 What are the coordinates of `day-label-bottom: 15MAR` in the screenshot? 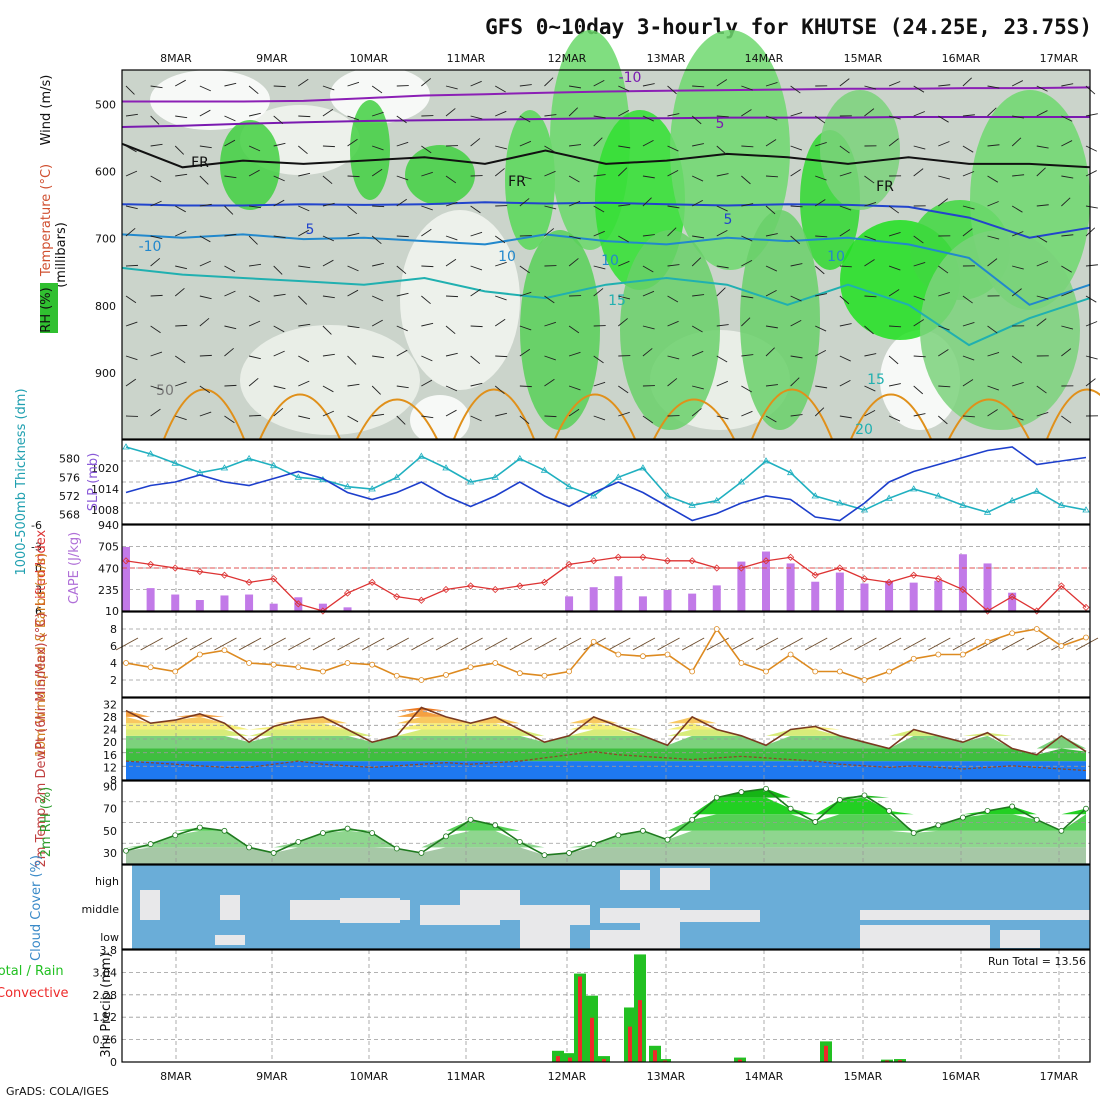 It's located at (863, 1076).